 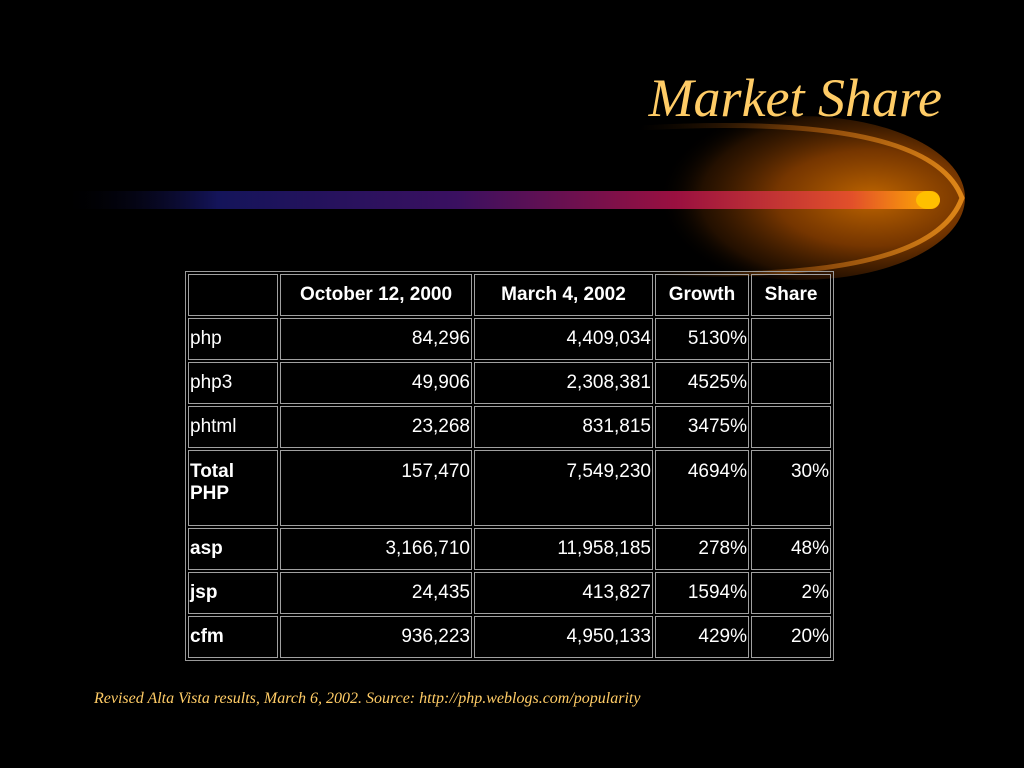 I want to click on row-label: cfm, so click(x=233, y=637).